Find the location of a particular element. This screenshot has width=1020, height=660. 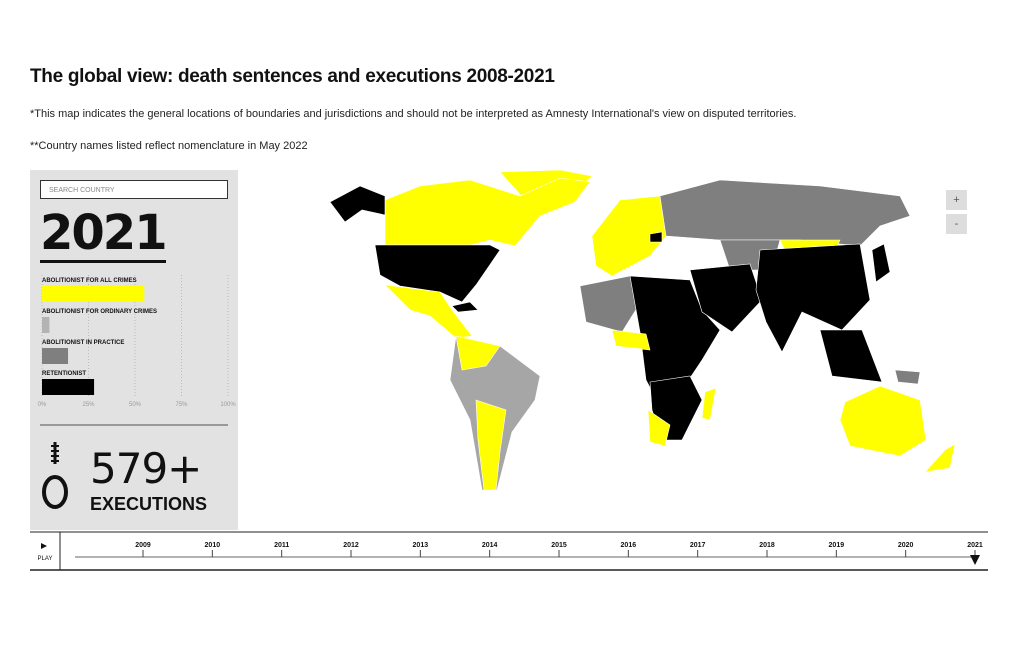

year-label: 2009 is located at coordinates (143, 545).